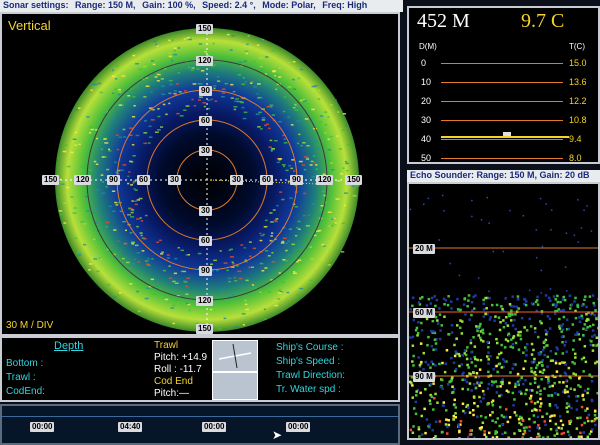 The image size is (600, 445). I want to click on pitch-readout: Pitch: +14.9, so click(180, 357).